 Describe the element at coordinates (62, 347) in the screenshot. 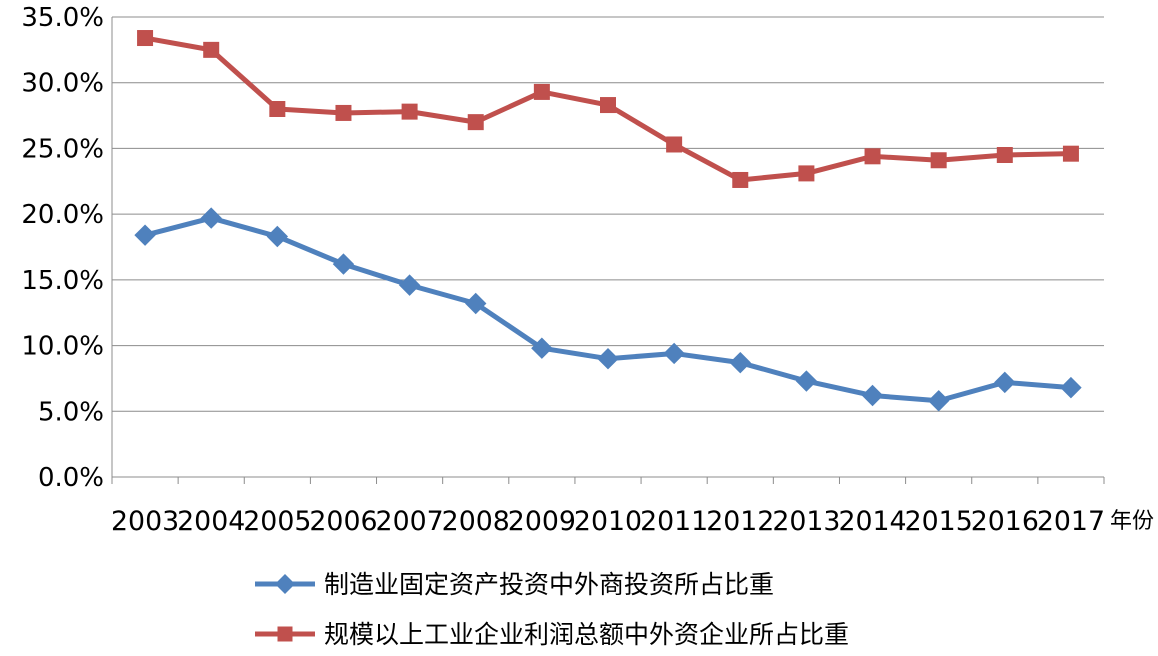

I see `y-tick-label: 10.0%` at that location.